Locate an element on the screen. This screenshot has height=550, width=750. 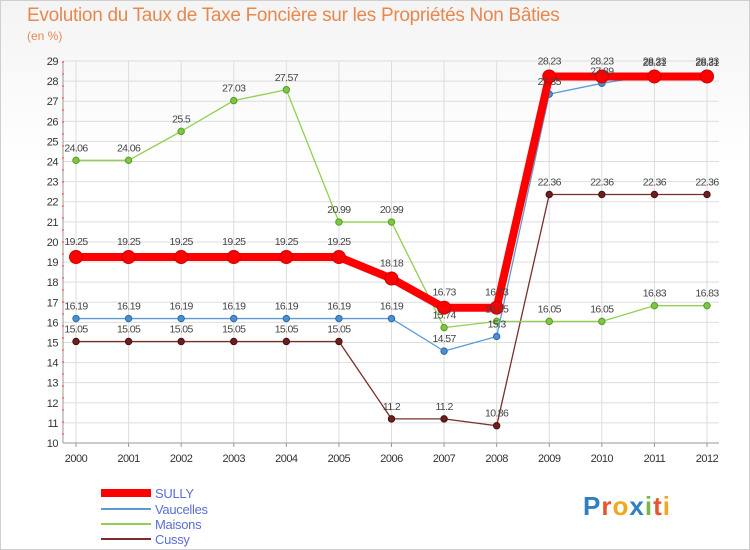
data-label: 28.31 is located at coordinates (707, 63).